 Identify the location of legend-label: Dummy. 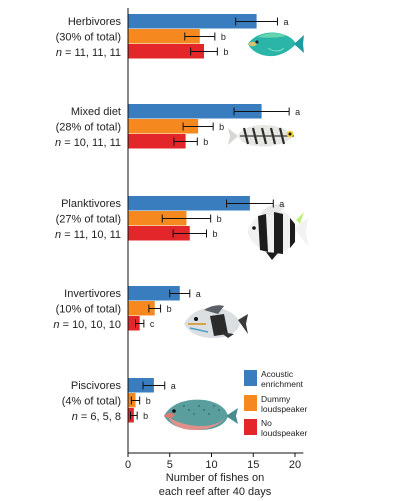
(276, 399).